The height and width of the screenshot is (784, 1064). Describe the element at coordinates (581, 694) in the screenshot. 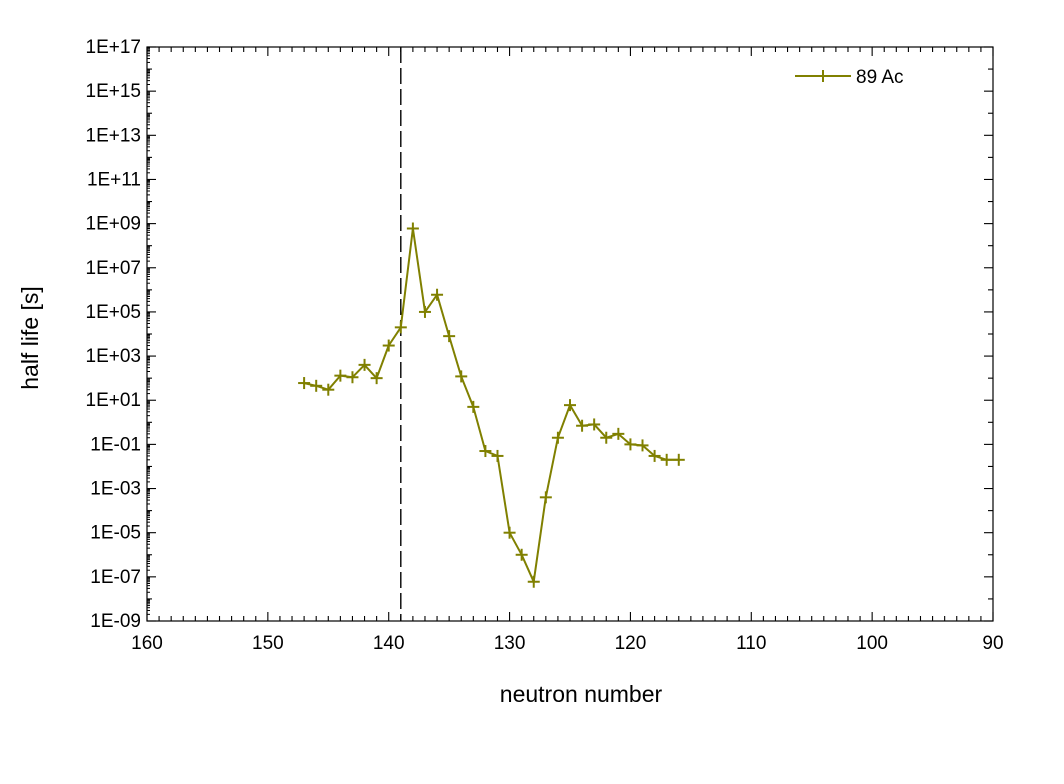

I see `x-axis-title: neutron number` at that location.